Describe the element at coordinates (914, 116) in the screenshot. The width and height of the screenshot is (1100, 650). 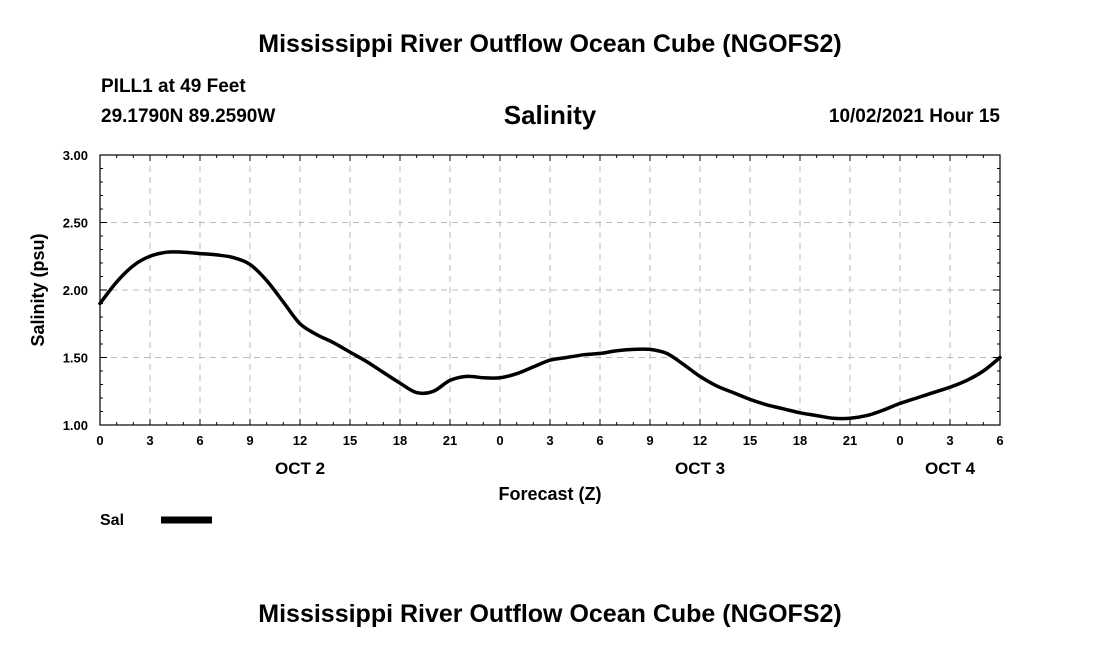
I see `forecast-datetime: 10/02/2021 Hour 15` at that location.